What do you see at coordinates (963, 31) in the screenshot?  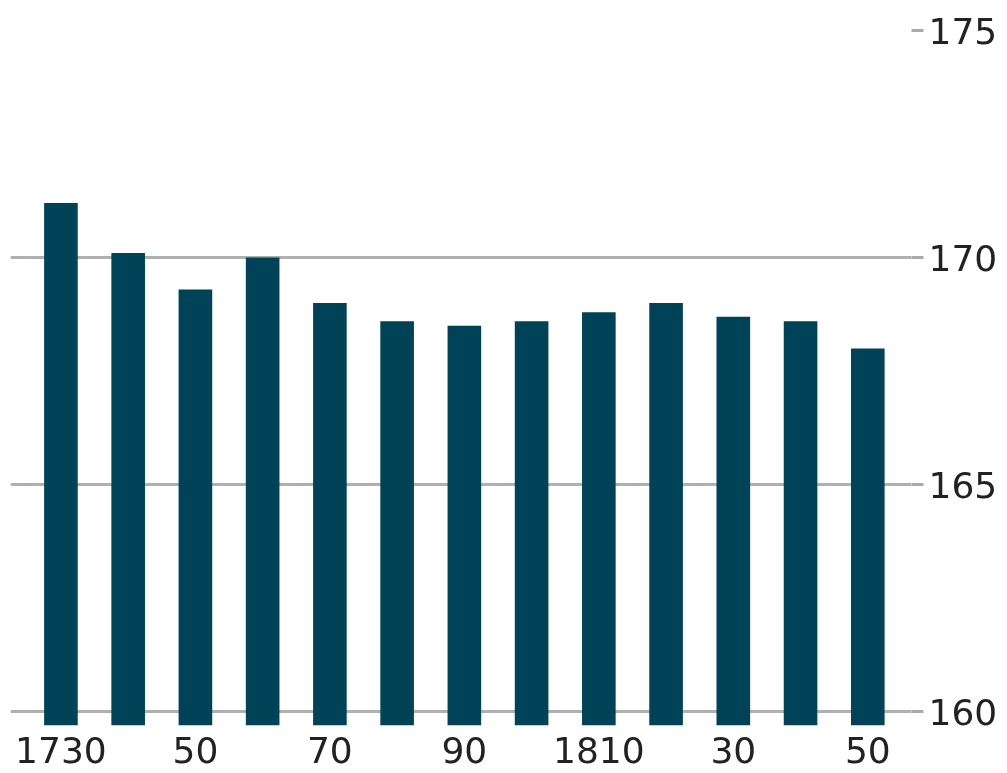 I see `y-tick-label: 175` at bounding box center [963, 31].